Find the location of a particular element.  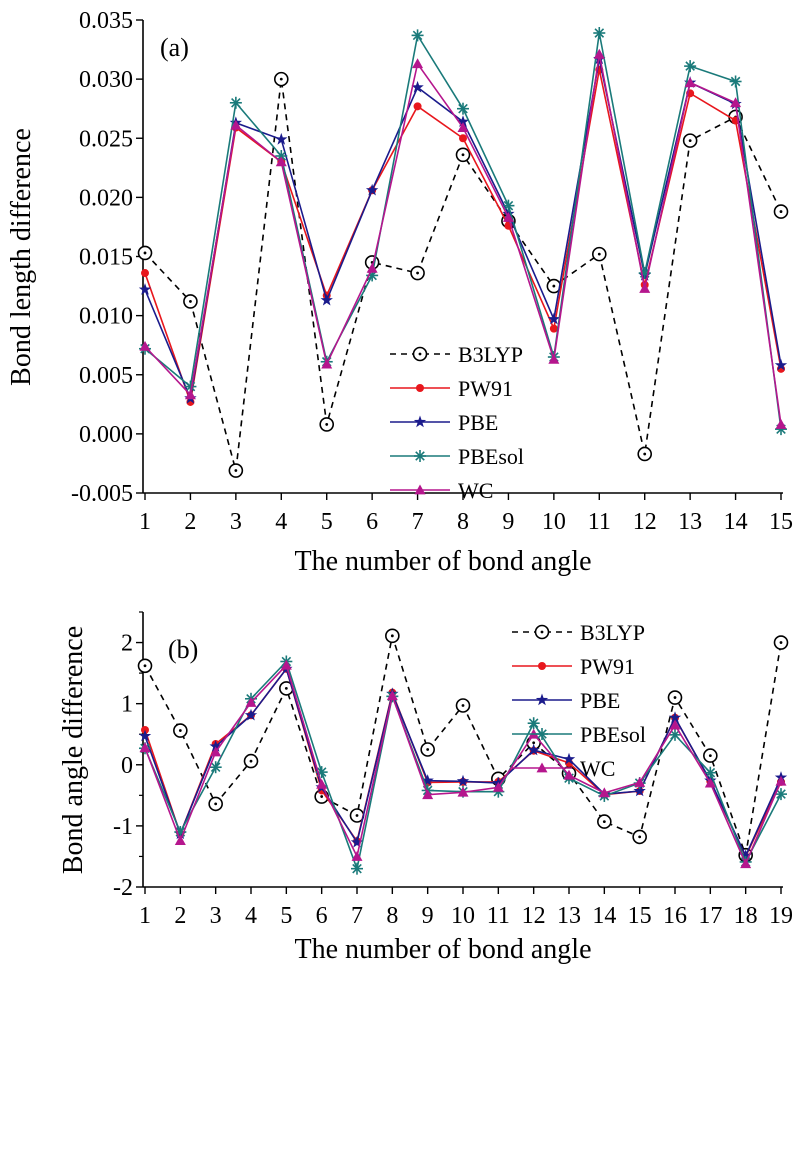

x-tick-label: 2 is located at coordinates (180, 916).